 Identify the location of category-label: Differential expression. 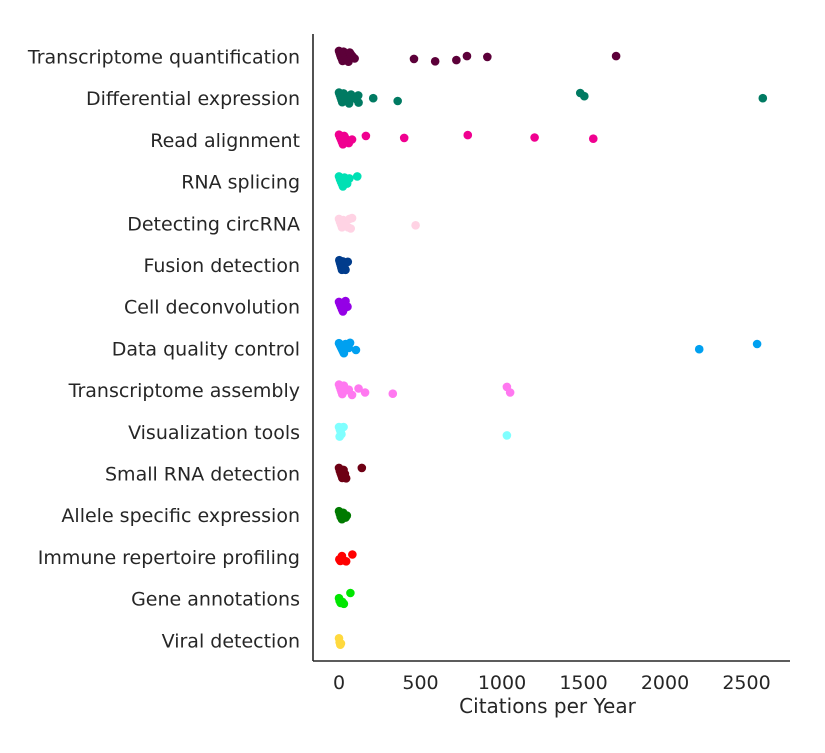
(193, 99).